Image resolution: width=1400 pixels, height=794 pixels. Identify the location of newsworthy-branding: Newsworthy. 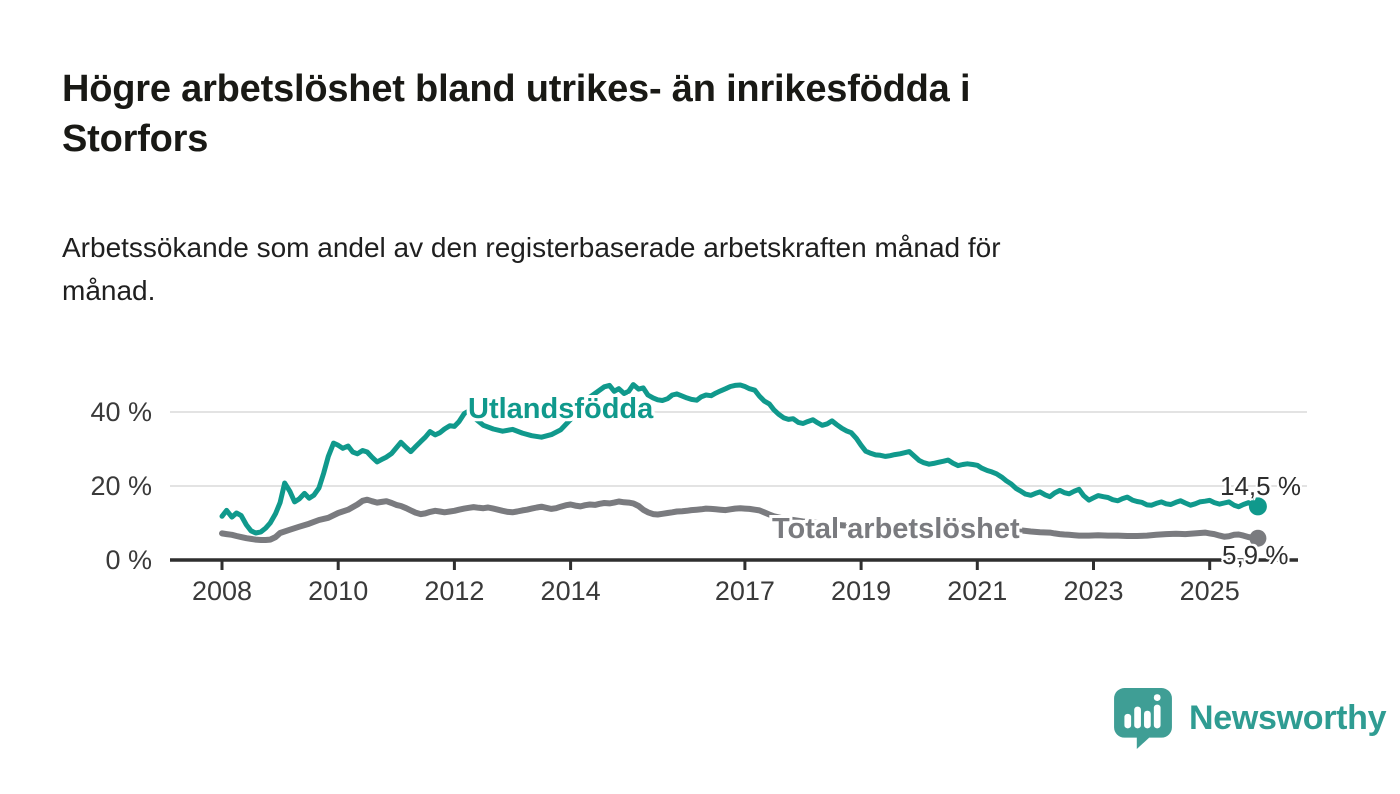
(1249, 718).